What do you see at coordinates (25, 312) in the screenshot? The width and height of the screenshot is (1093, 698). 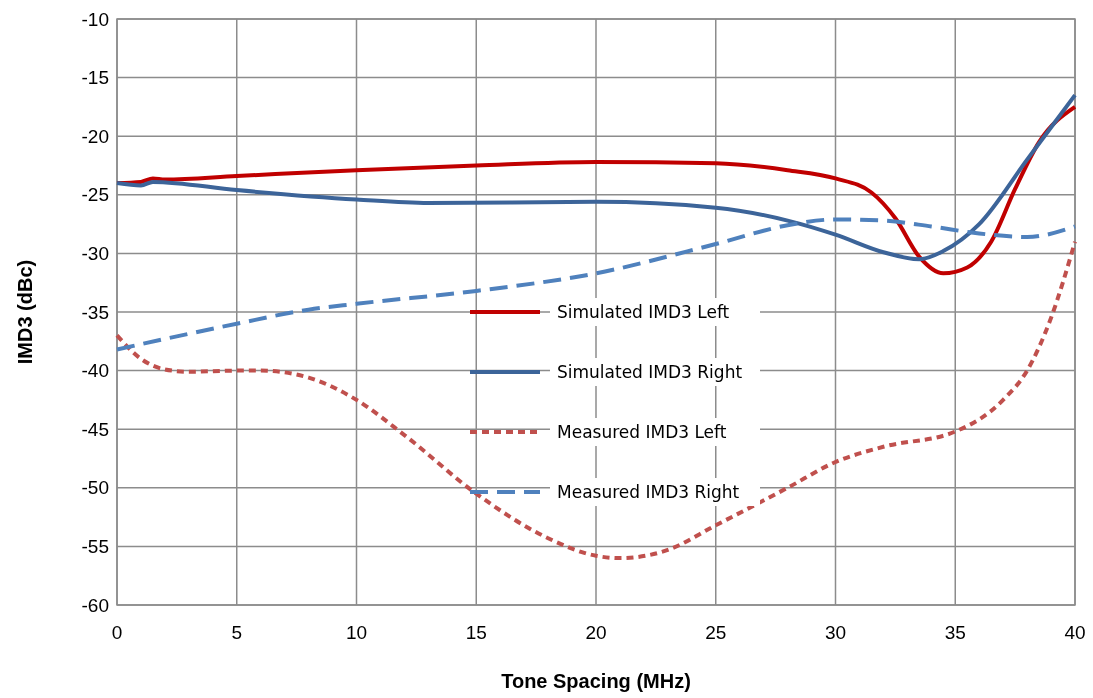 I see `y-axis-title: IMD3 (dBc)` at bounding box center [25, 312].